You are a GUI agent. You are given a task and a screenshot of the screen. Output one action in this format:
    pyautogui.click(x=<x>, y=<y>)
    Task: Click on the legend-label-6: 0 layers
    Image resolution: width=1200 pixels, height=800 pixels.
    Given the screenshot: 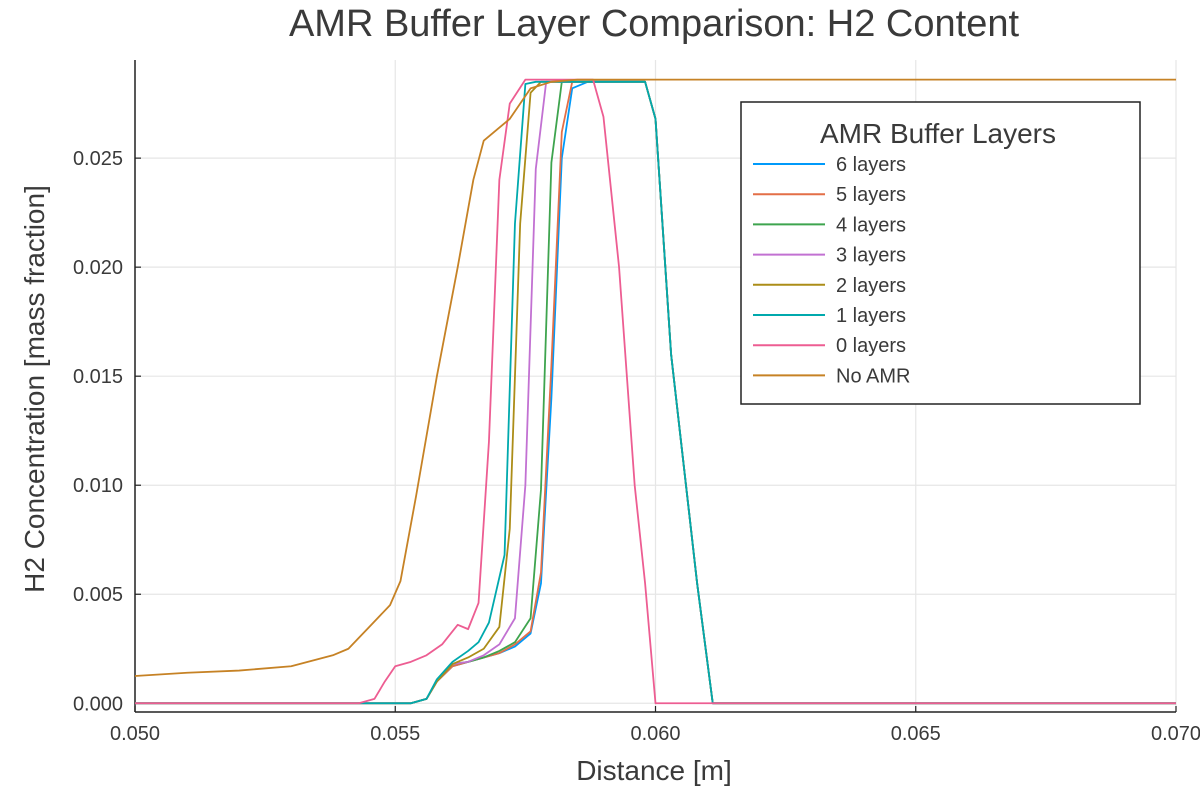 What is the action you would take?
    pyautogui.click(x=871, y=346)
    